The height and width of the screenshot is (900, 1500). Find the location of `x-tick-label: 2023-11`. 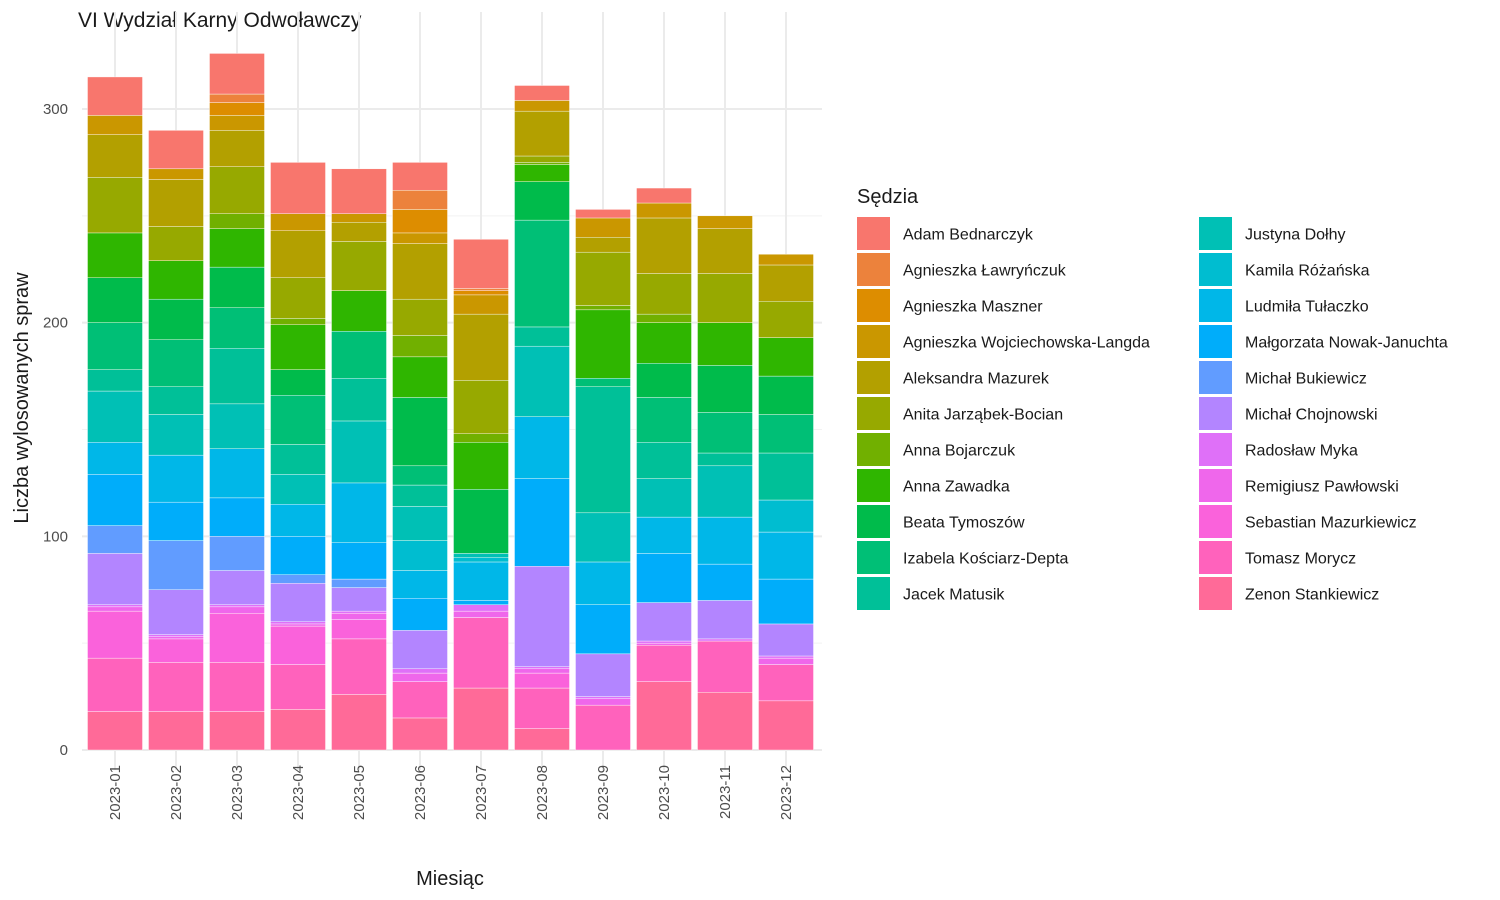

x-tick-label: 2023-11 is located at coordinates (725, 792).